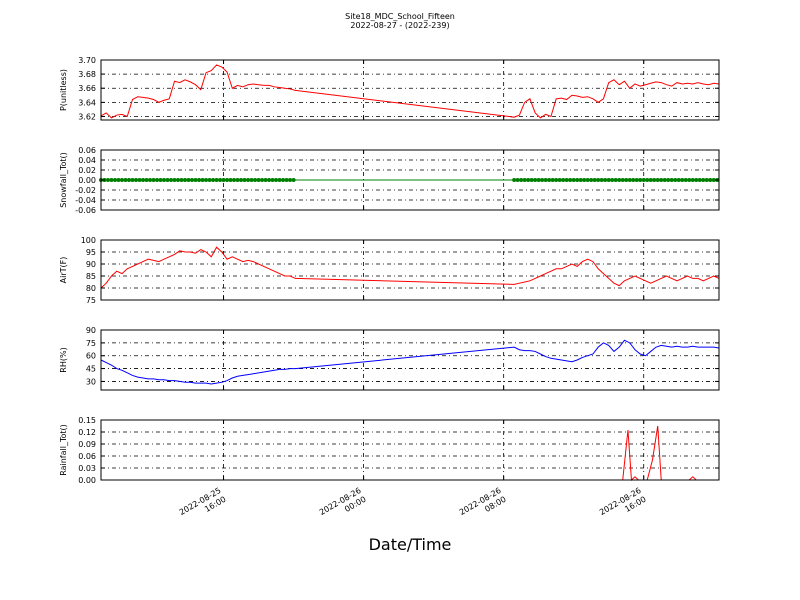 The height and width of the screenshot is (600, 800). I want to click on y-axis-label: P(unitless), so click(63, 90).